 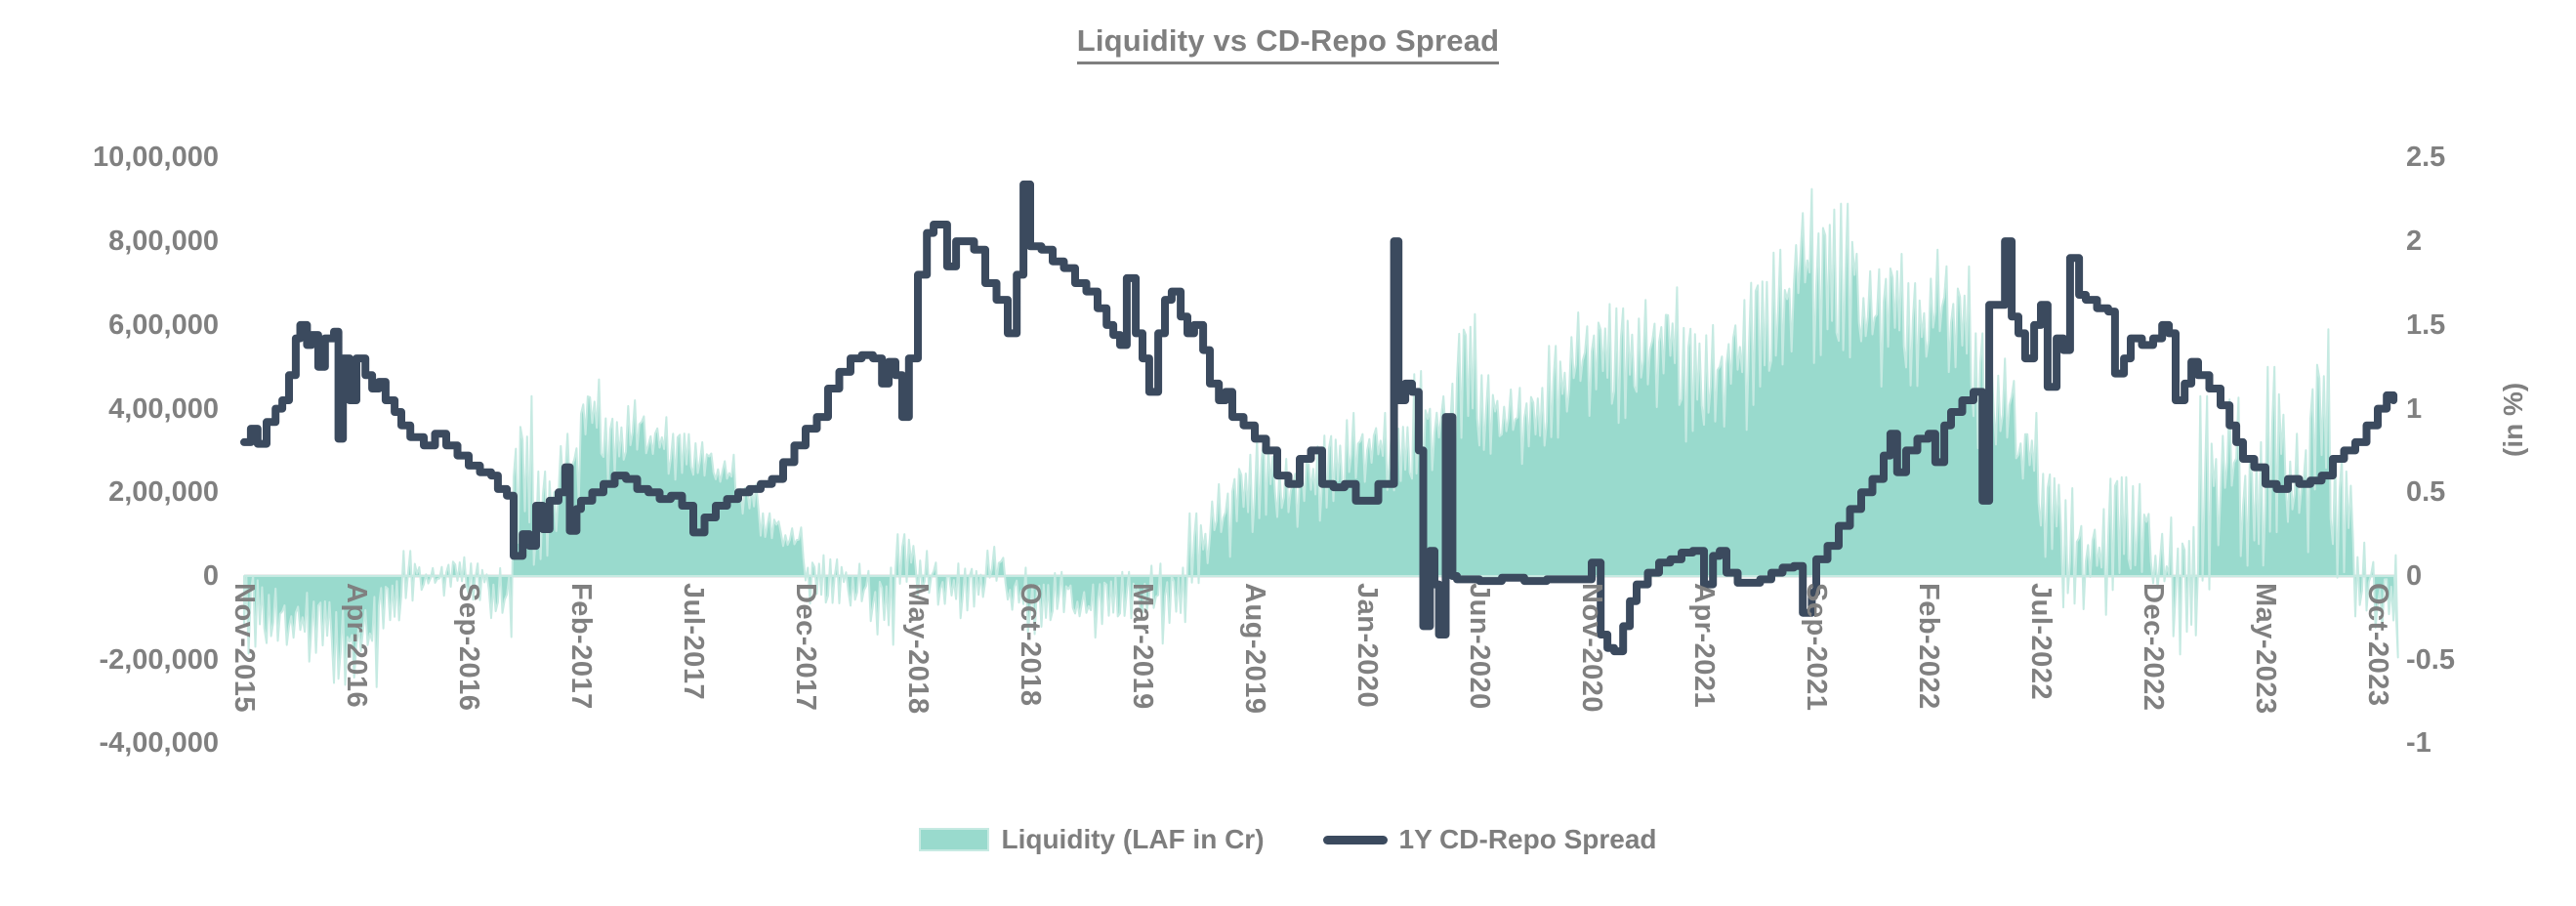 What do you see at coordinates (2430, 659) in the screenshot?
I see `right-axis-tick-label: -0.5` at bounding box center [2430, 659].